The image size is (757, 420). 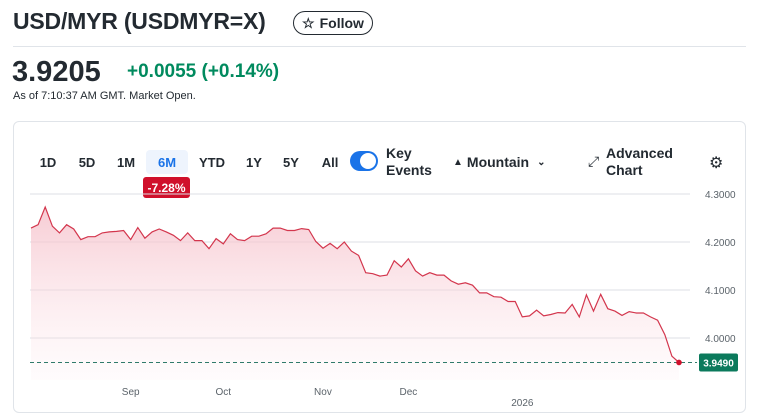 What do you see at coordinates (203, 71) in the screenshot?
I see `price-change: +0.0055 (+0.14%)` at bounding box center [203, 71].